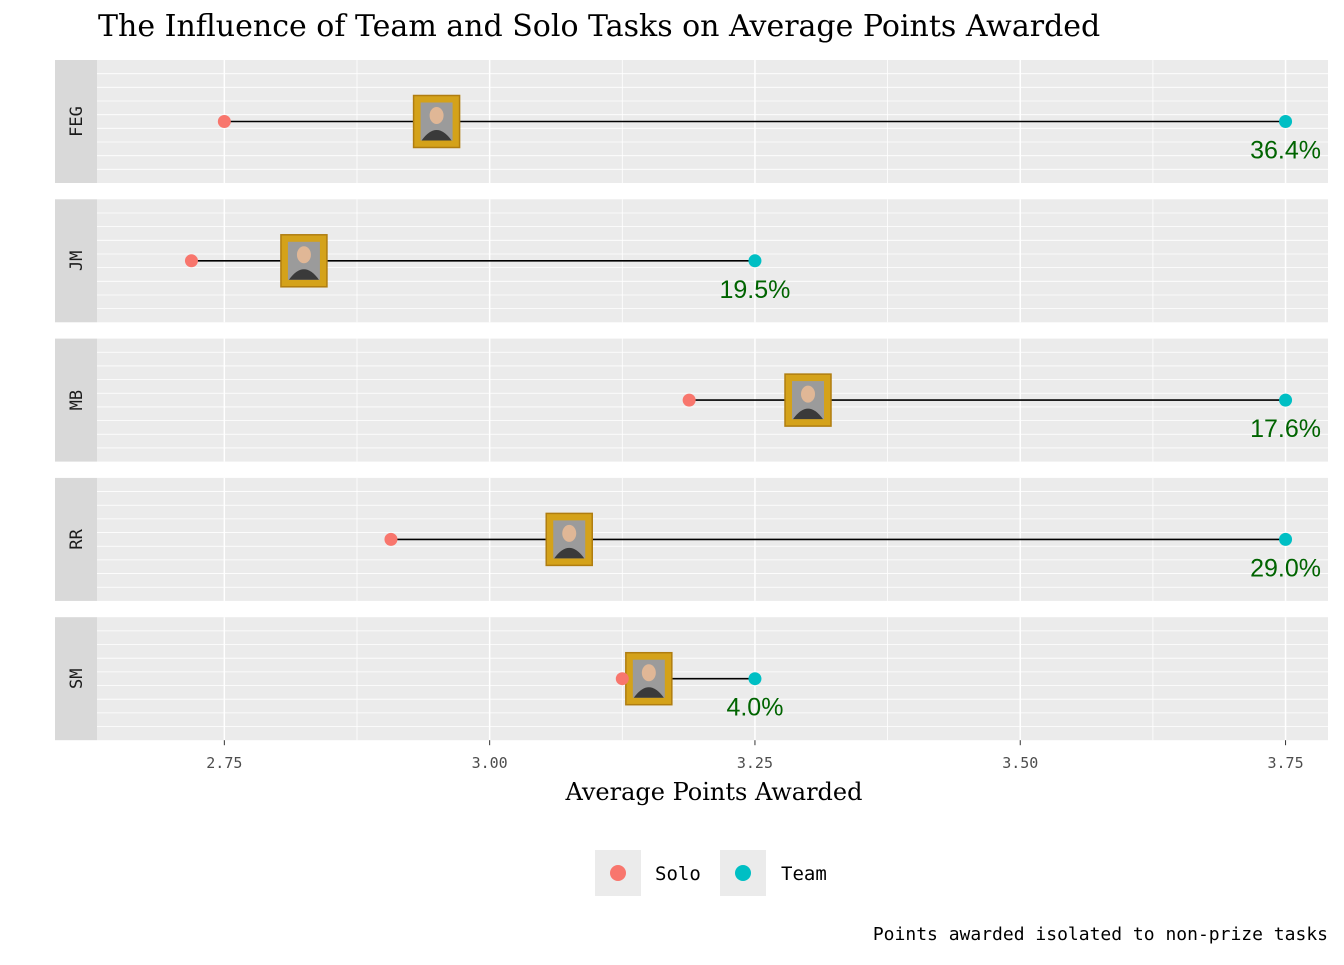  I want to click on percent-label: 19.5%, so click(755, 290).